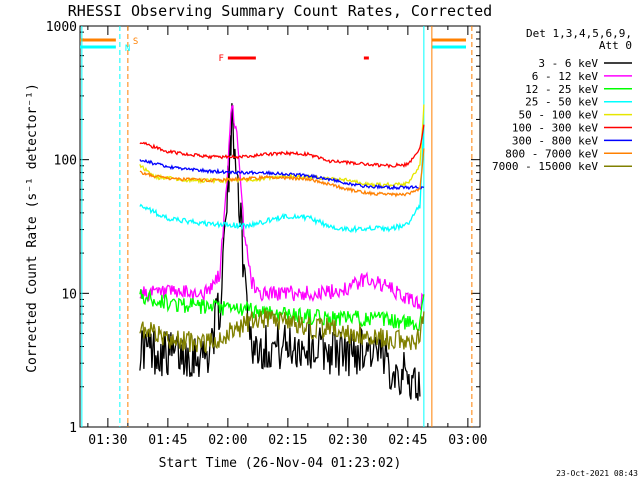 The image size is (640, 480). I want to click on series-300-800-kev-line, so click(282, 174).